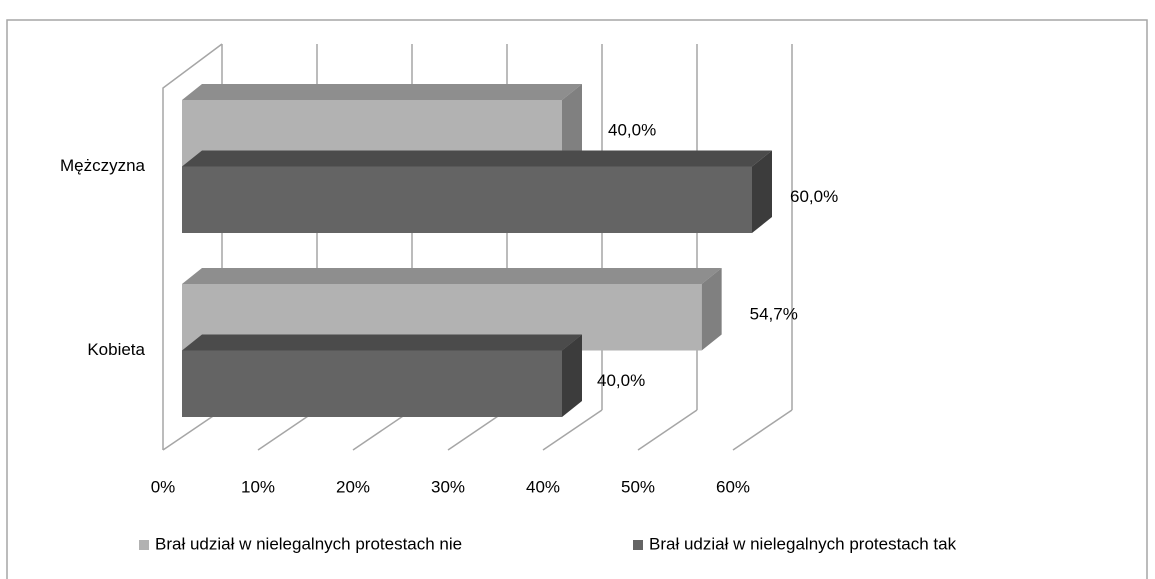 The height and width of the screenshot is (579, 1155). I want to click on x-tick-label: 60%, so click(733, 486).